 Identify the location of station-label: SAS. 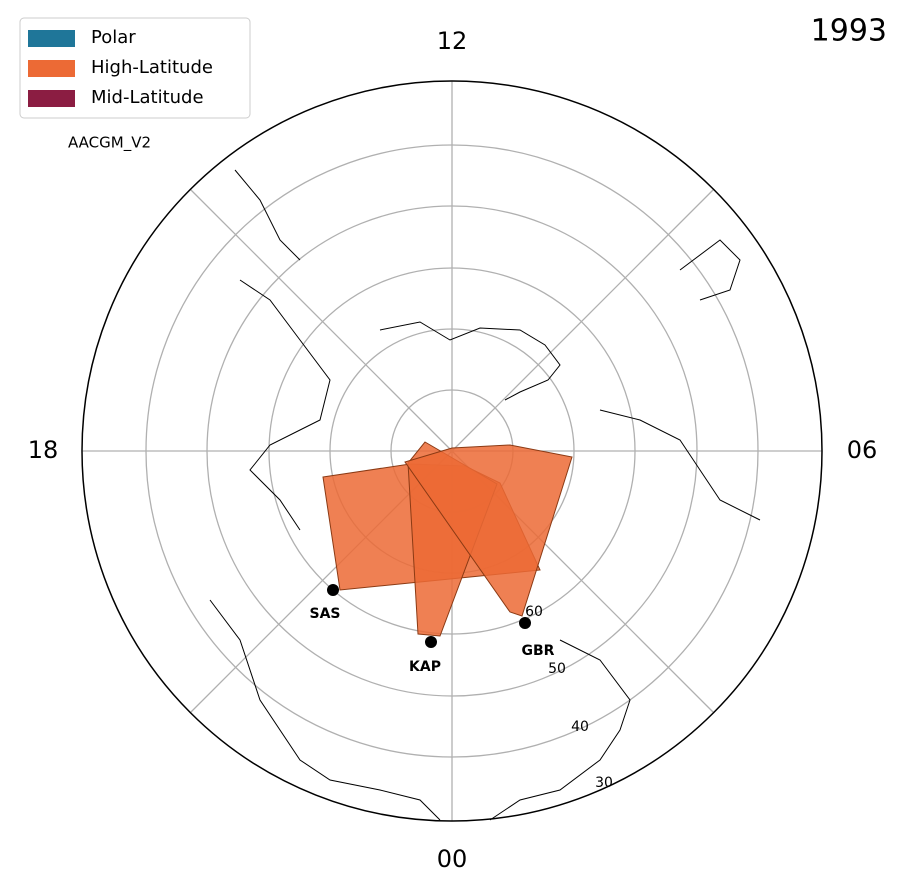
(324, 614).